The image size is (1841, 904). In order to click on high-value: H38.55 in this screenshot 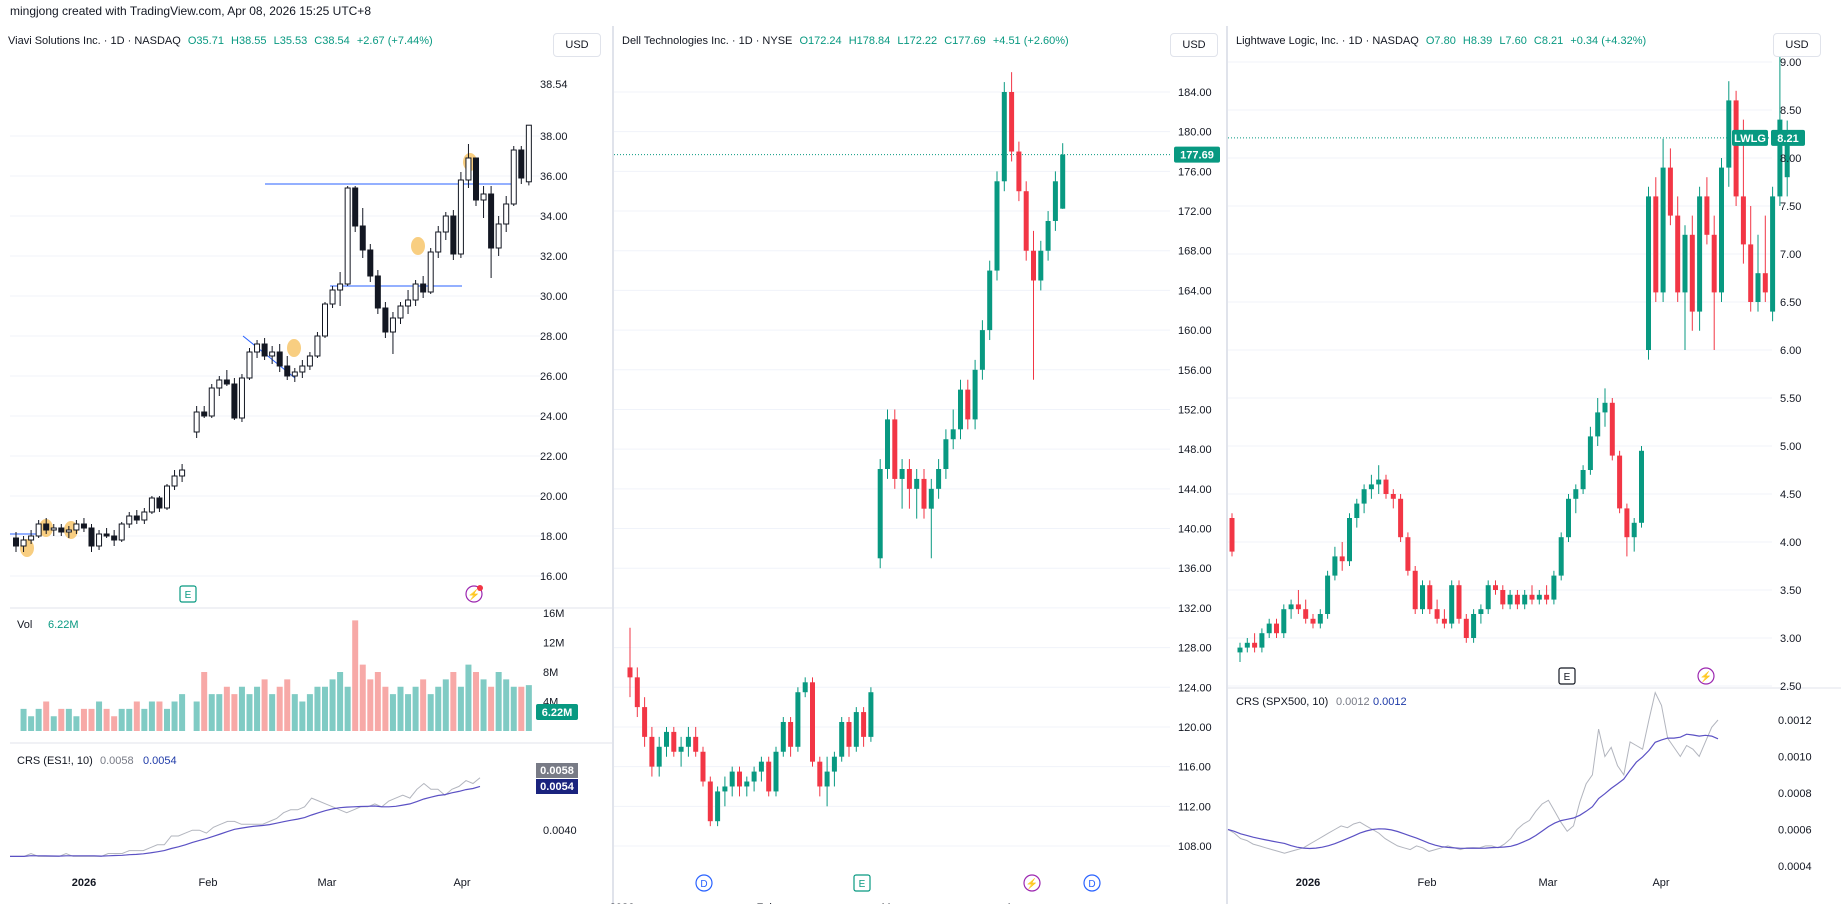, I will do `click(249, 41)`.